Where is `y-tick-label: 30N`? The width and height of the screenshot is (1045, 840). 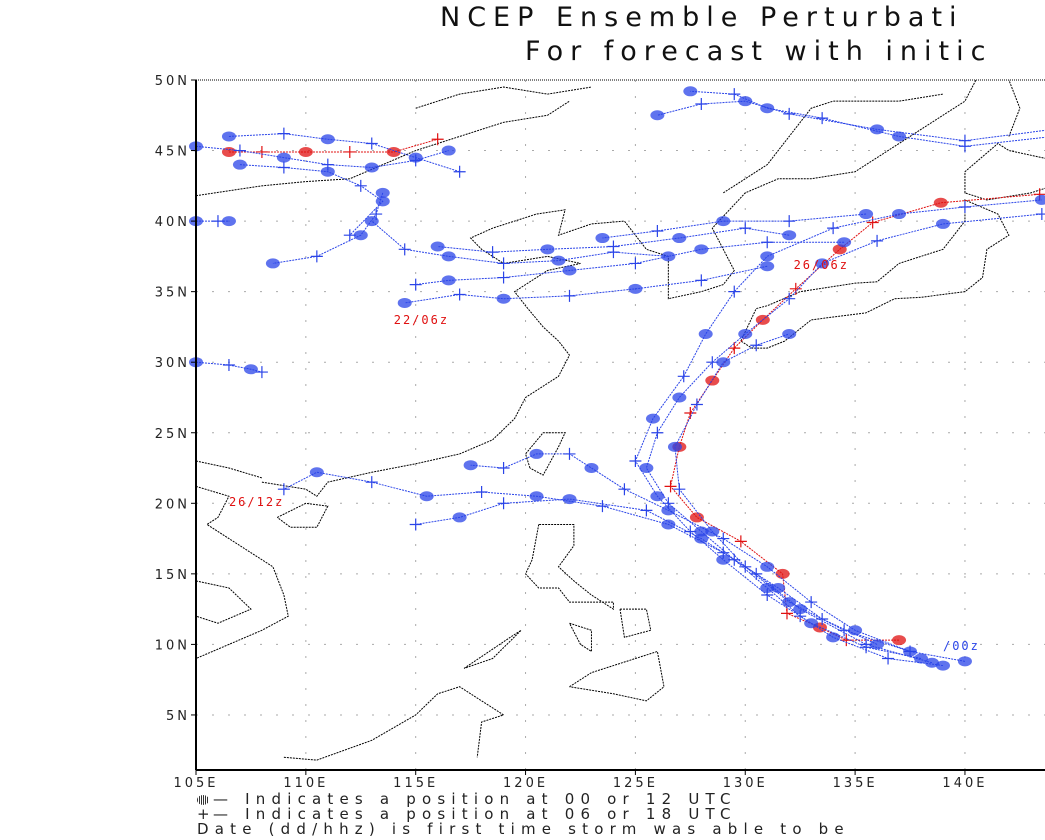
y-tick-label: 30N is located at coordinates (172, 363).